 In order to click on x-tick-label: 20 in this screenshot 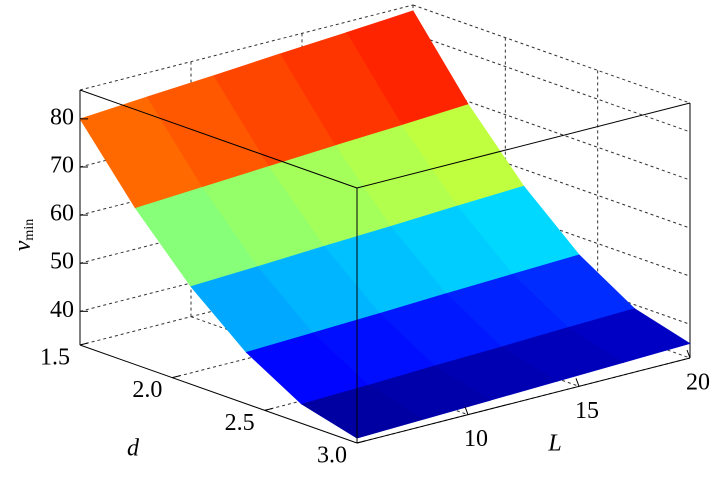, I will do `click(698, 383)`.